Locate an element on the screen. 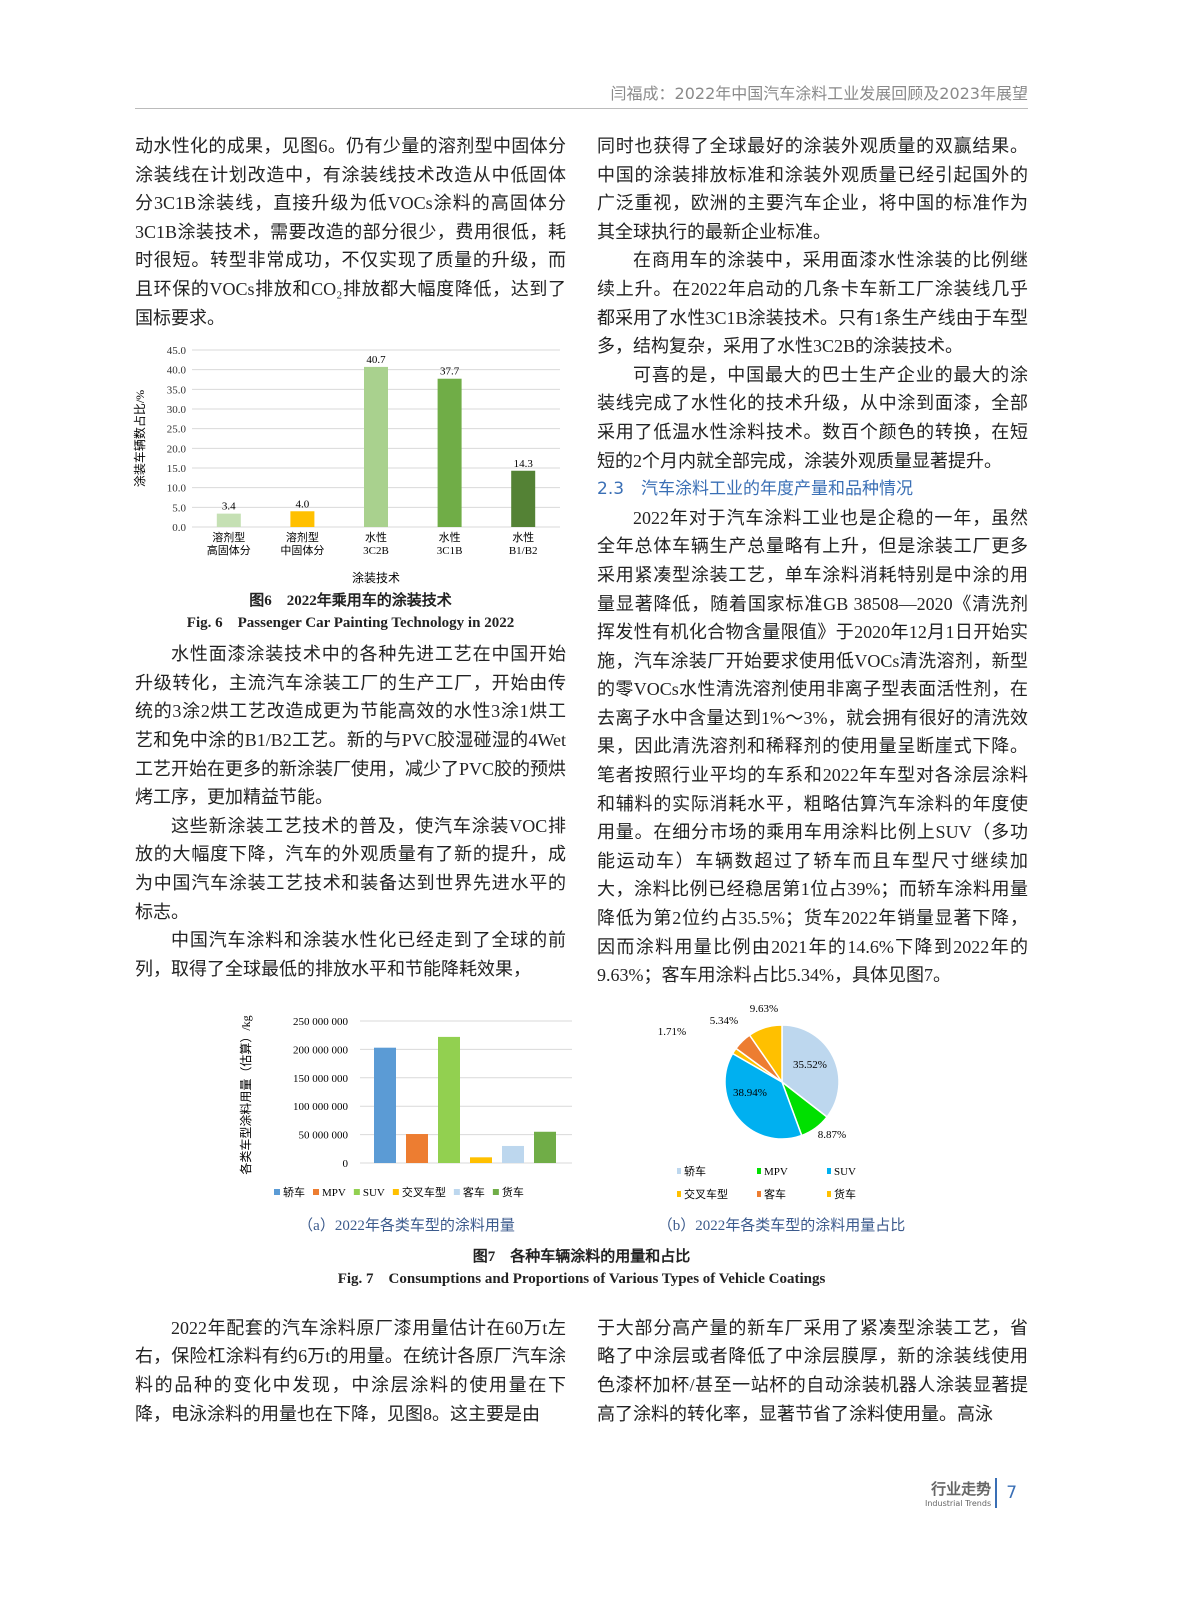 This screenshot has width=1187, height=1600. y-axis-label: 各类车型涂料用量（估算）/kg is located at coordinates (245, 1094).